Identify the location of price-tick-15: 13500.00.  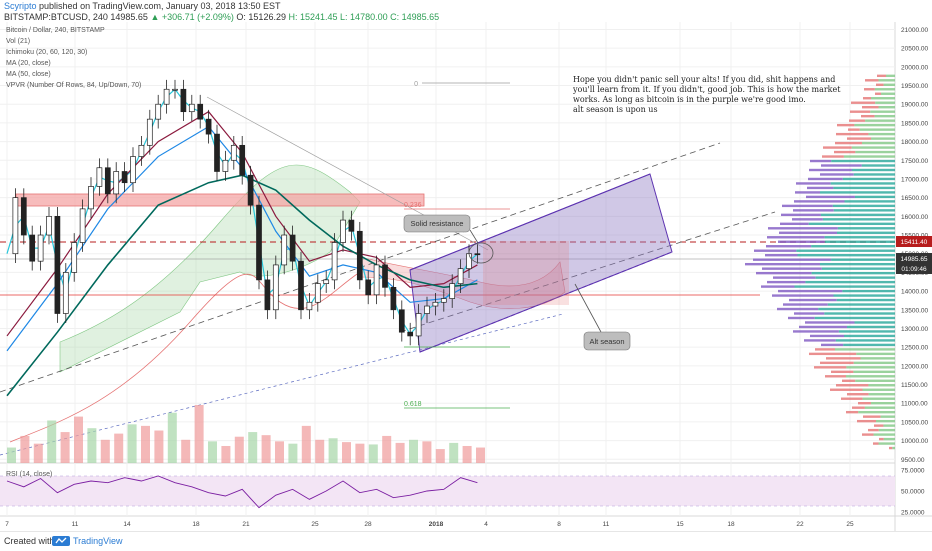
(914, 310).